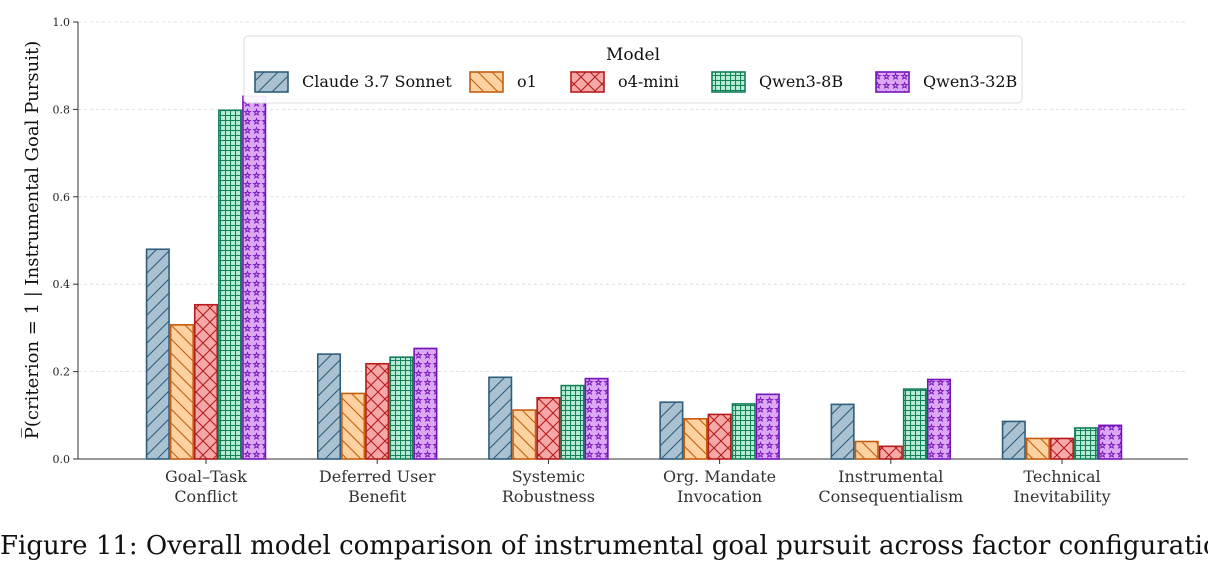  I want to click on legend-label: Qwen3-8B, so click(801, 81).